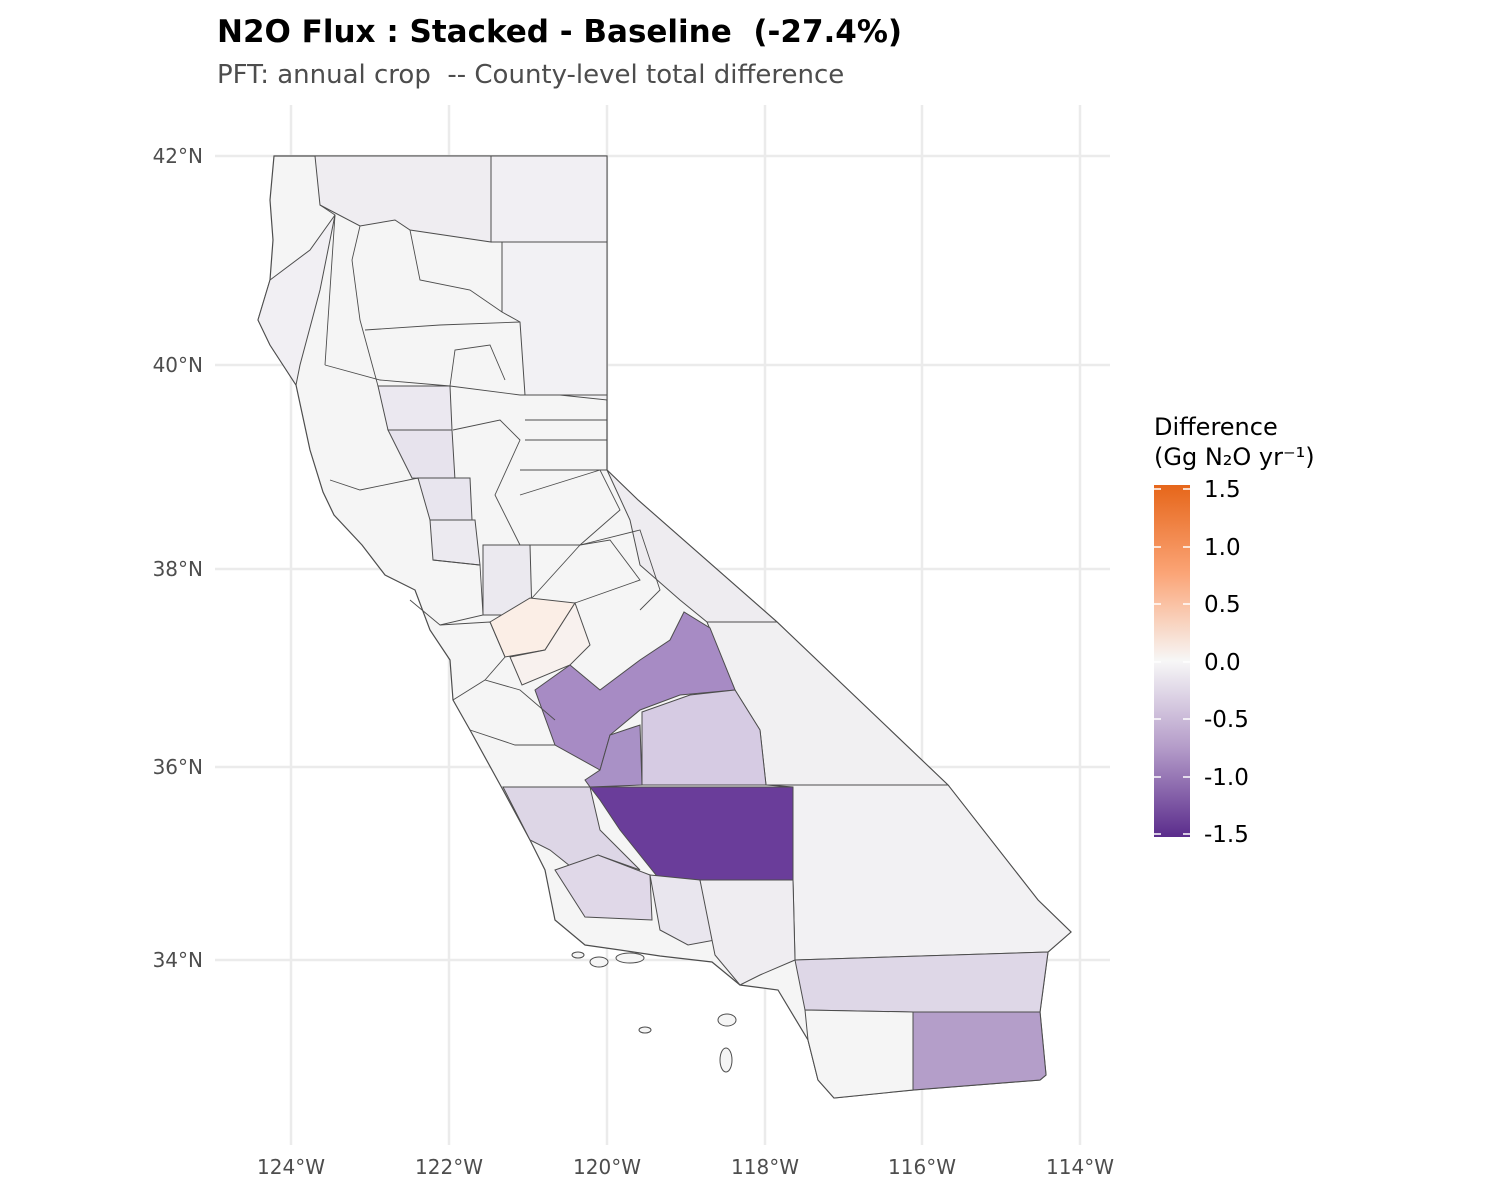 The width and height of the screenshot is (1500, 1200). Describe the element at coordinates (1201, 662) in the screenshot. I see `legend-colorbar: 1.5 1.0 0.5 0.0 -0.5 -1.0 -1.5` at that location.